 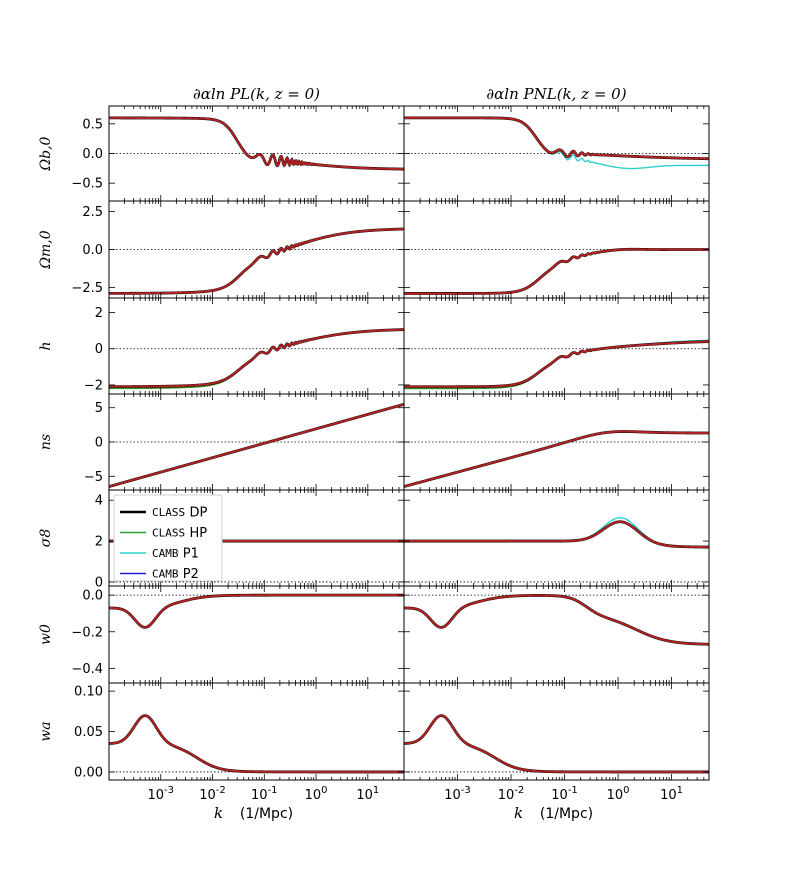 I want to click on panel-h-nonlinear, so click(x=556, y=346).